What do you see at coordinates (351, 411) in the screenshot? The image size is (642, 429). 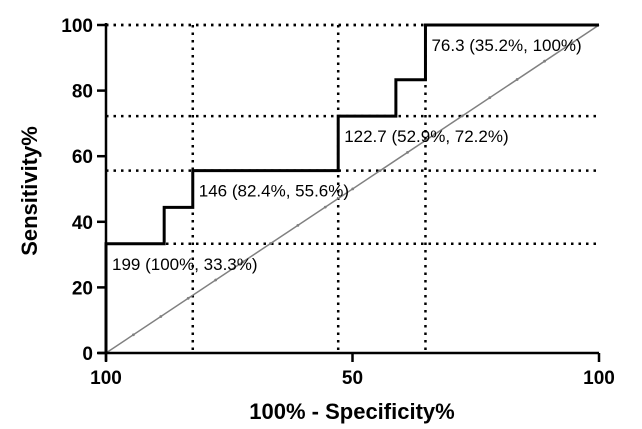 I see `x-axis-title: 100% - Specificity%` at bounding box center [351, 411].